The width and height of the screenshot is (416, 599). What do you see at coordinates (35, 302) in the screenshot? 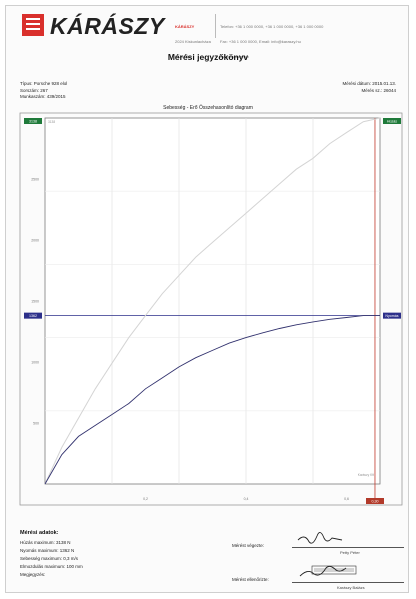
I see `y-tick-label: 1500` at bounding box center [35, 302].